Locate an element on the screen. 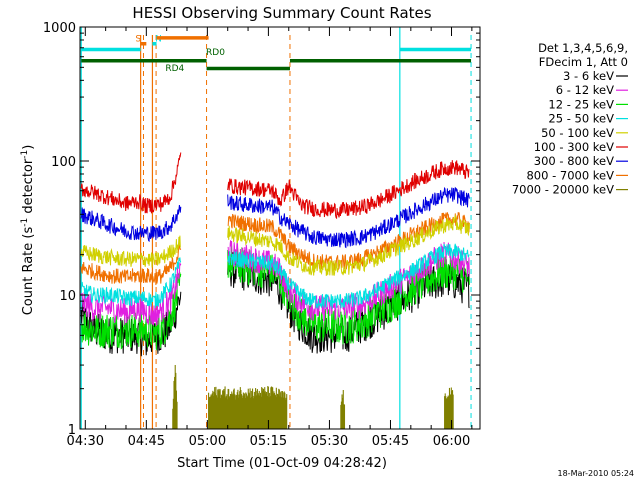 The width and height of the screenshot is (640, 480). legend-header: Det 1,3,4,5,6,9, is located at coordinates (583, 48).